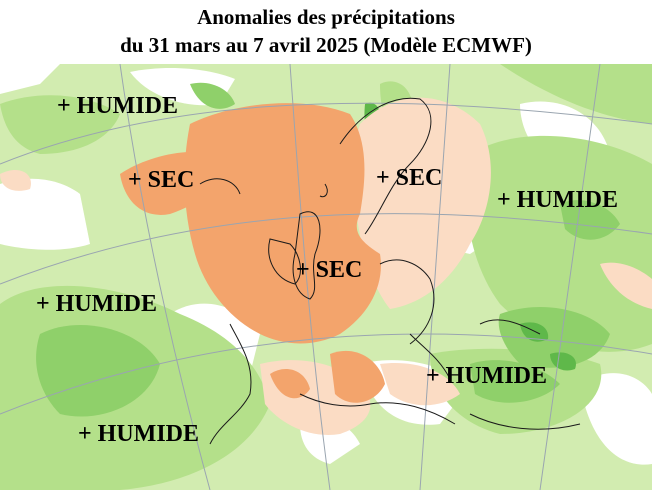 The image size is (652, 490). I want to click on map-label-sec-west: + SEC, so click(161, 180).